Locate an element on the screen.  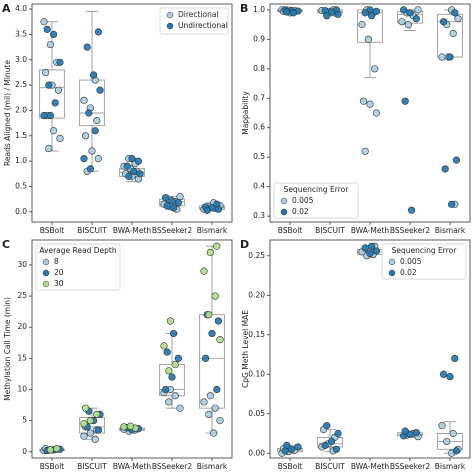
panel-label: B is located at coordinates (244, 8).